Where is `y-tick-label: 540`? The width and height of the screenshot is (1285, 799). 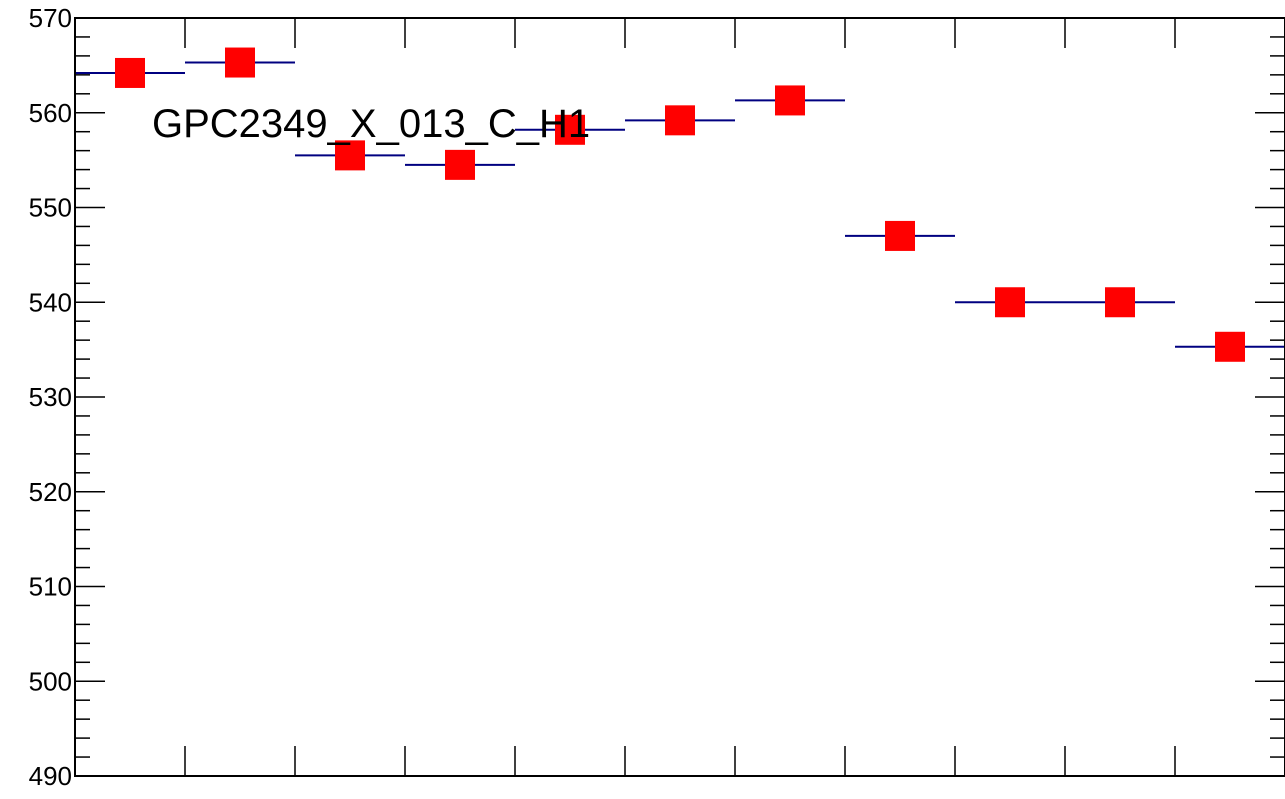
y-tick-label: 540 is located at coordinates (50, 302).